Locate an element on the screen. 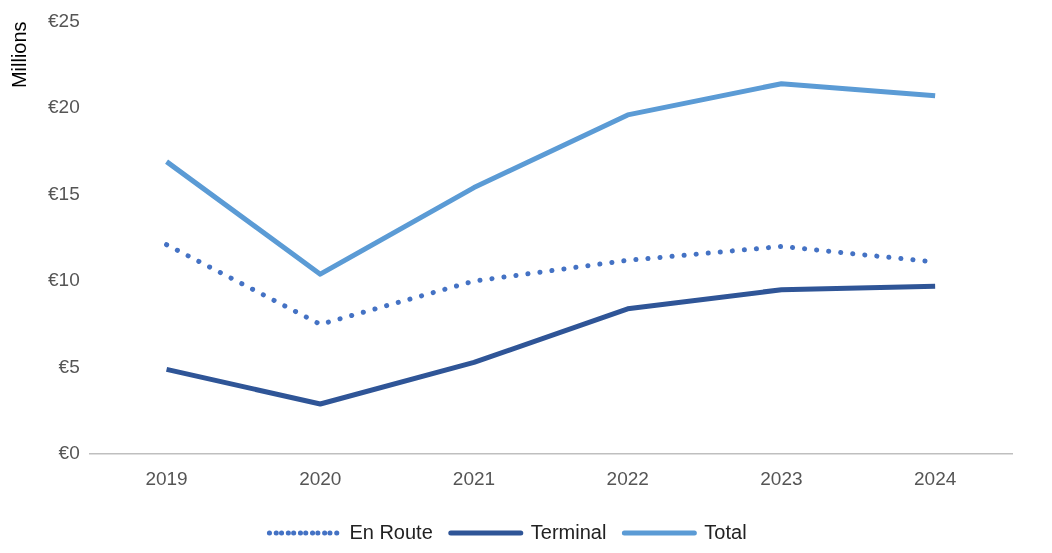  y-tick-label: €20 is located at coordinates (64, 107).